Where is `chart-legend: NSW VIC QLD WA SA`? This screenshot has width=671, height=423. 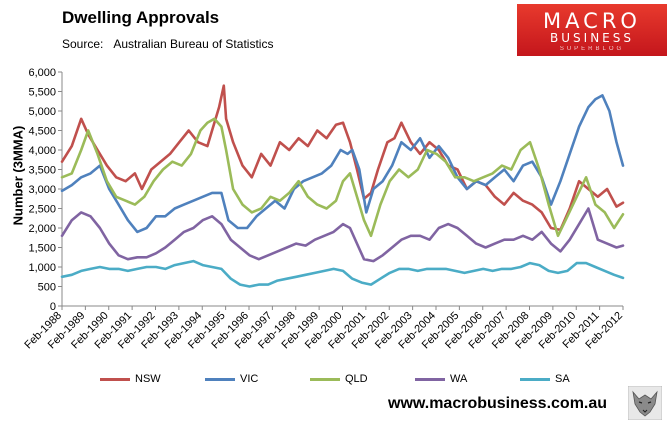 chart-legend: NSW VIC QLD WA SA is located at coordinates (340, 381).